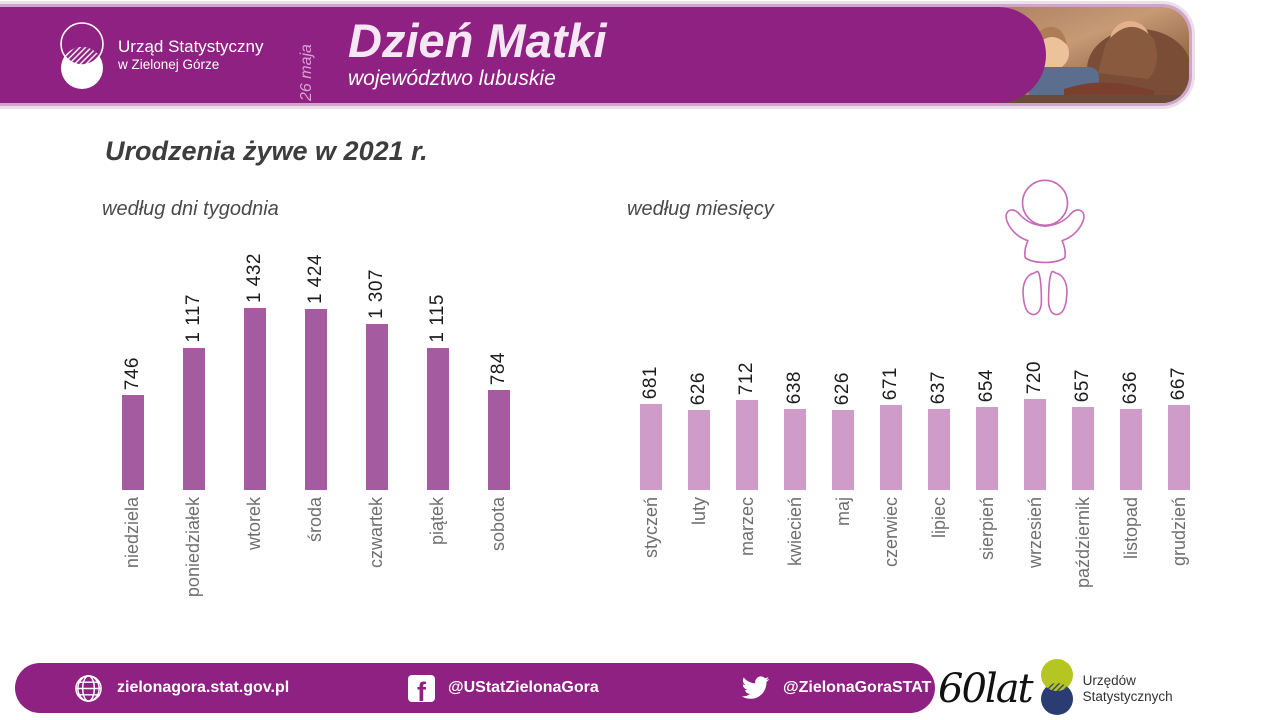 This screenshot has height=720, width=1280. I want to click on category-label-cell: poniedziałek, so click(193, 543).